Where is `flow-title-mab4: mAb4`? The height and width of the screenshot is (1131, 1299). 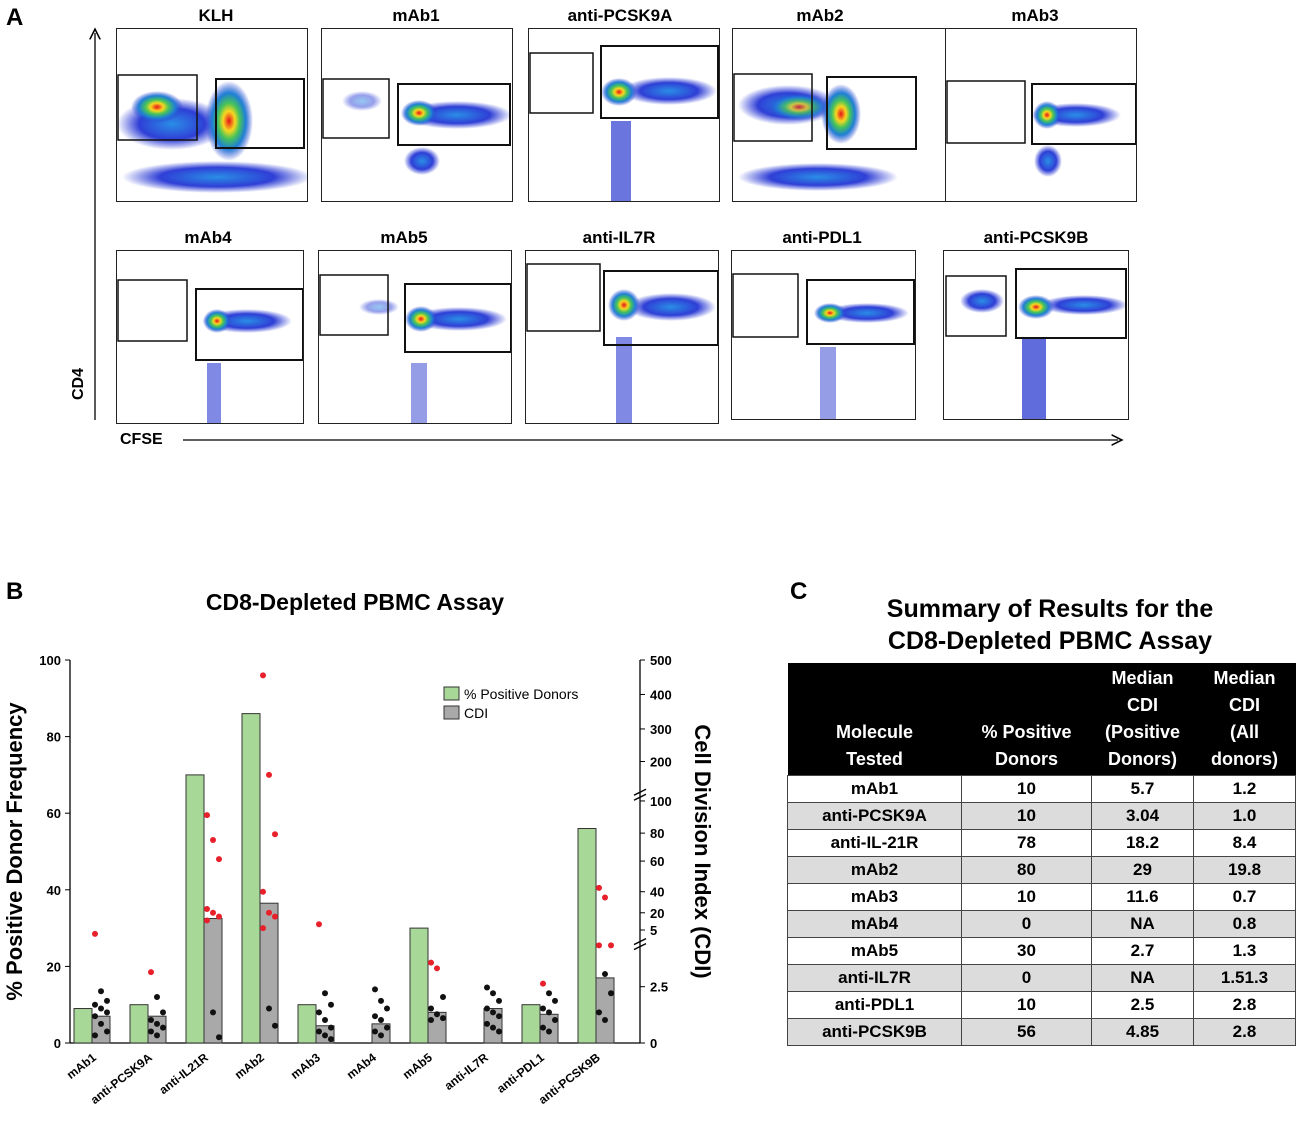 flow-title-mab4: mAb4 is located at coordinates (208, 237).